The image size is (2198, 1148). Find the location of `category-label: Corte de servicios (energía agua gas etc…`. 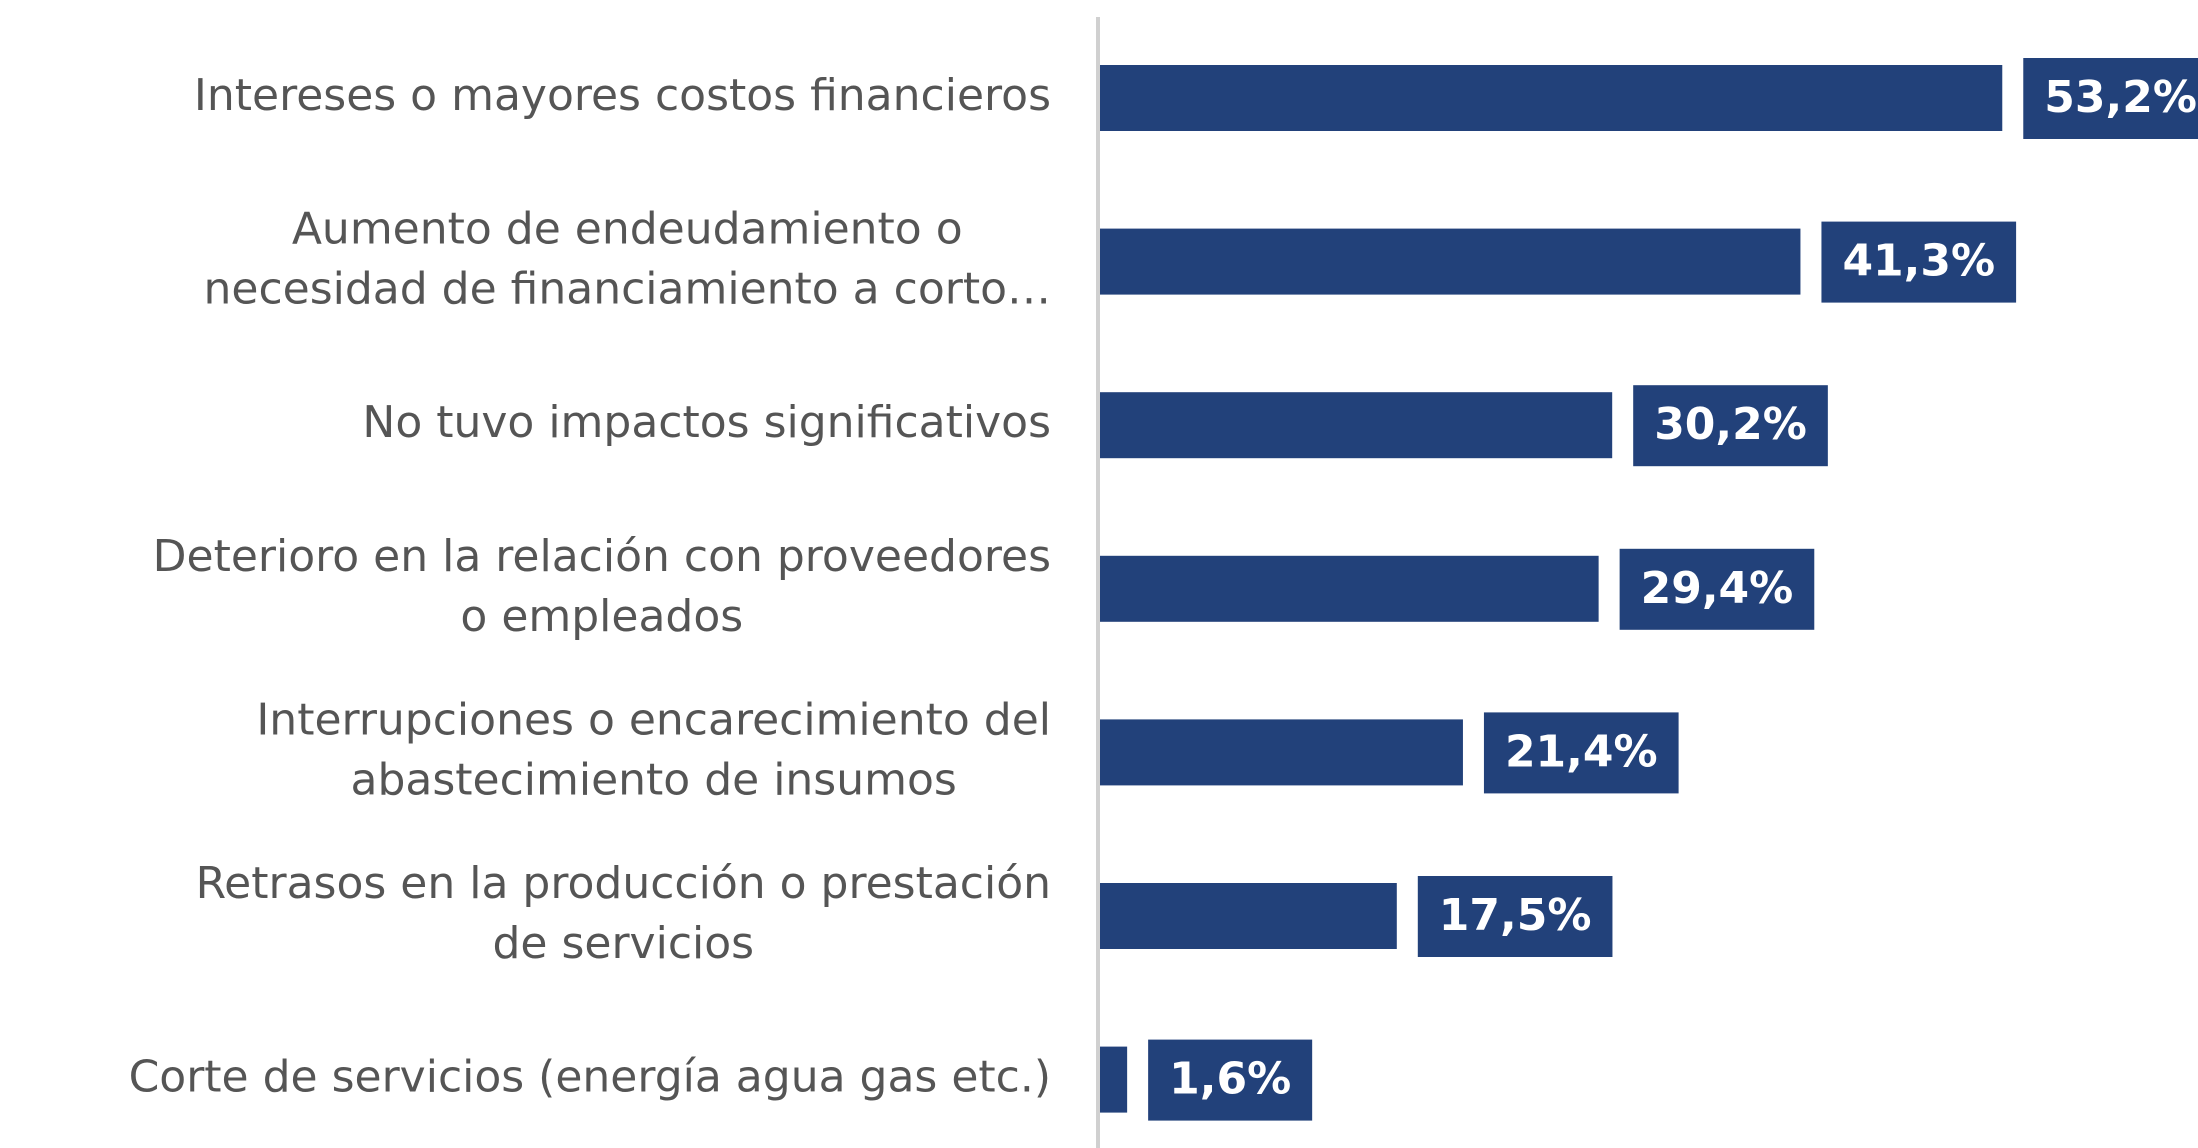

category-label: Corte de servicios (energía agua gas etc… is located at coordinates (590, 1077).